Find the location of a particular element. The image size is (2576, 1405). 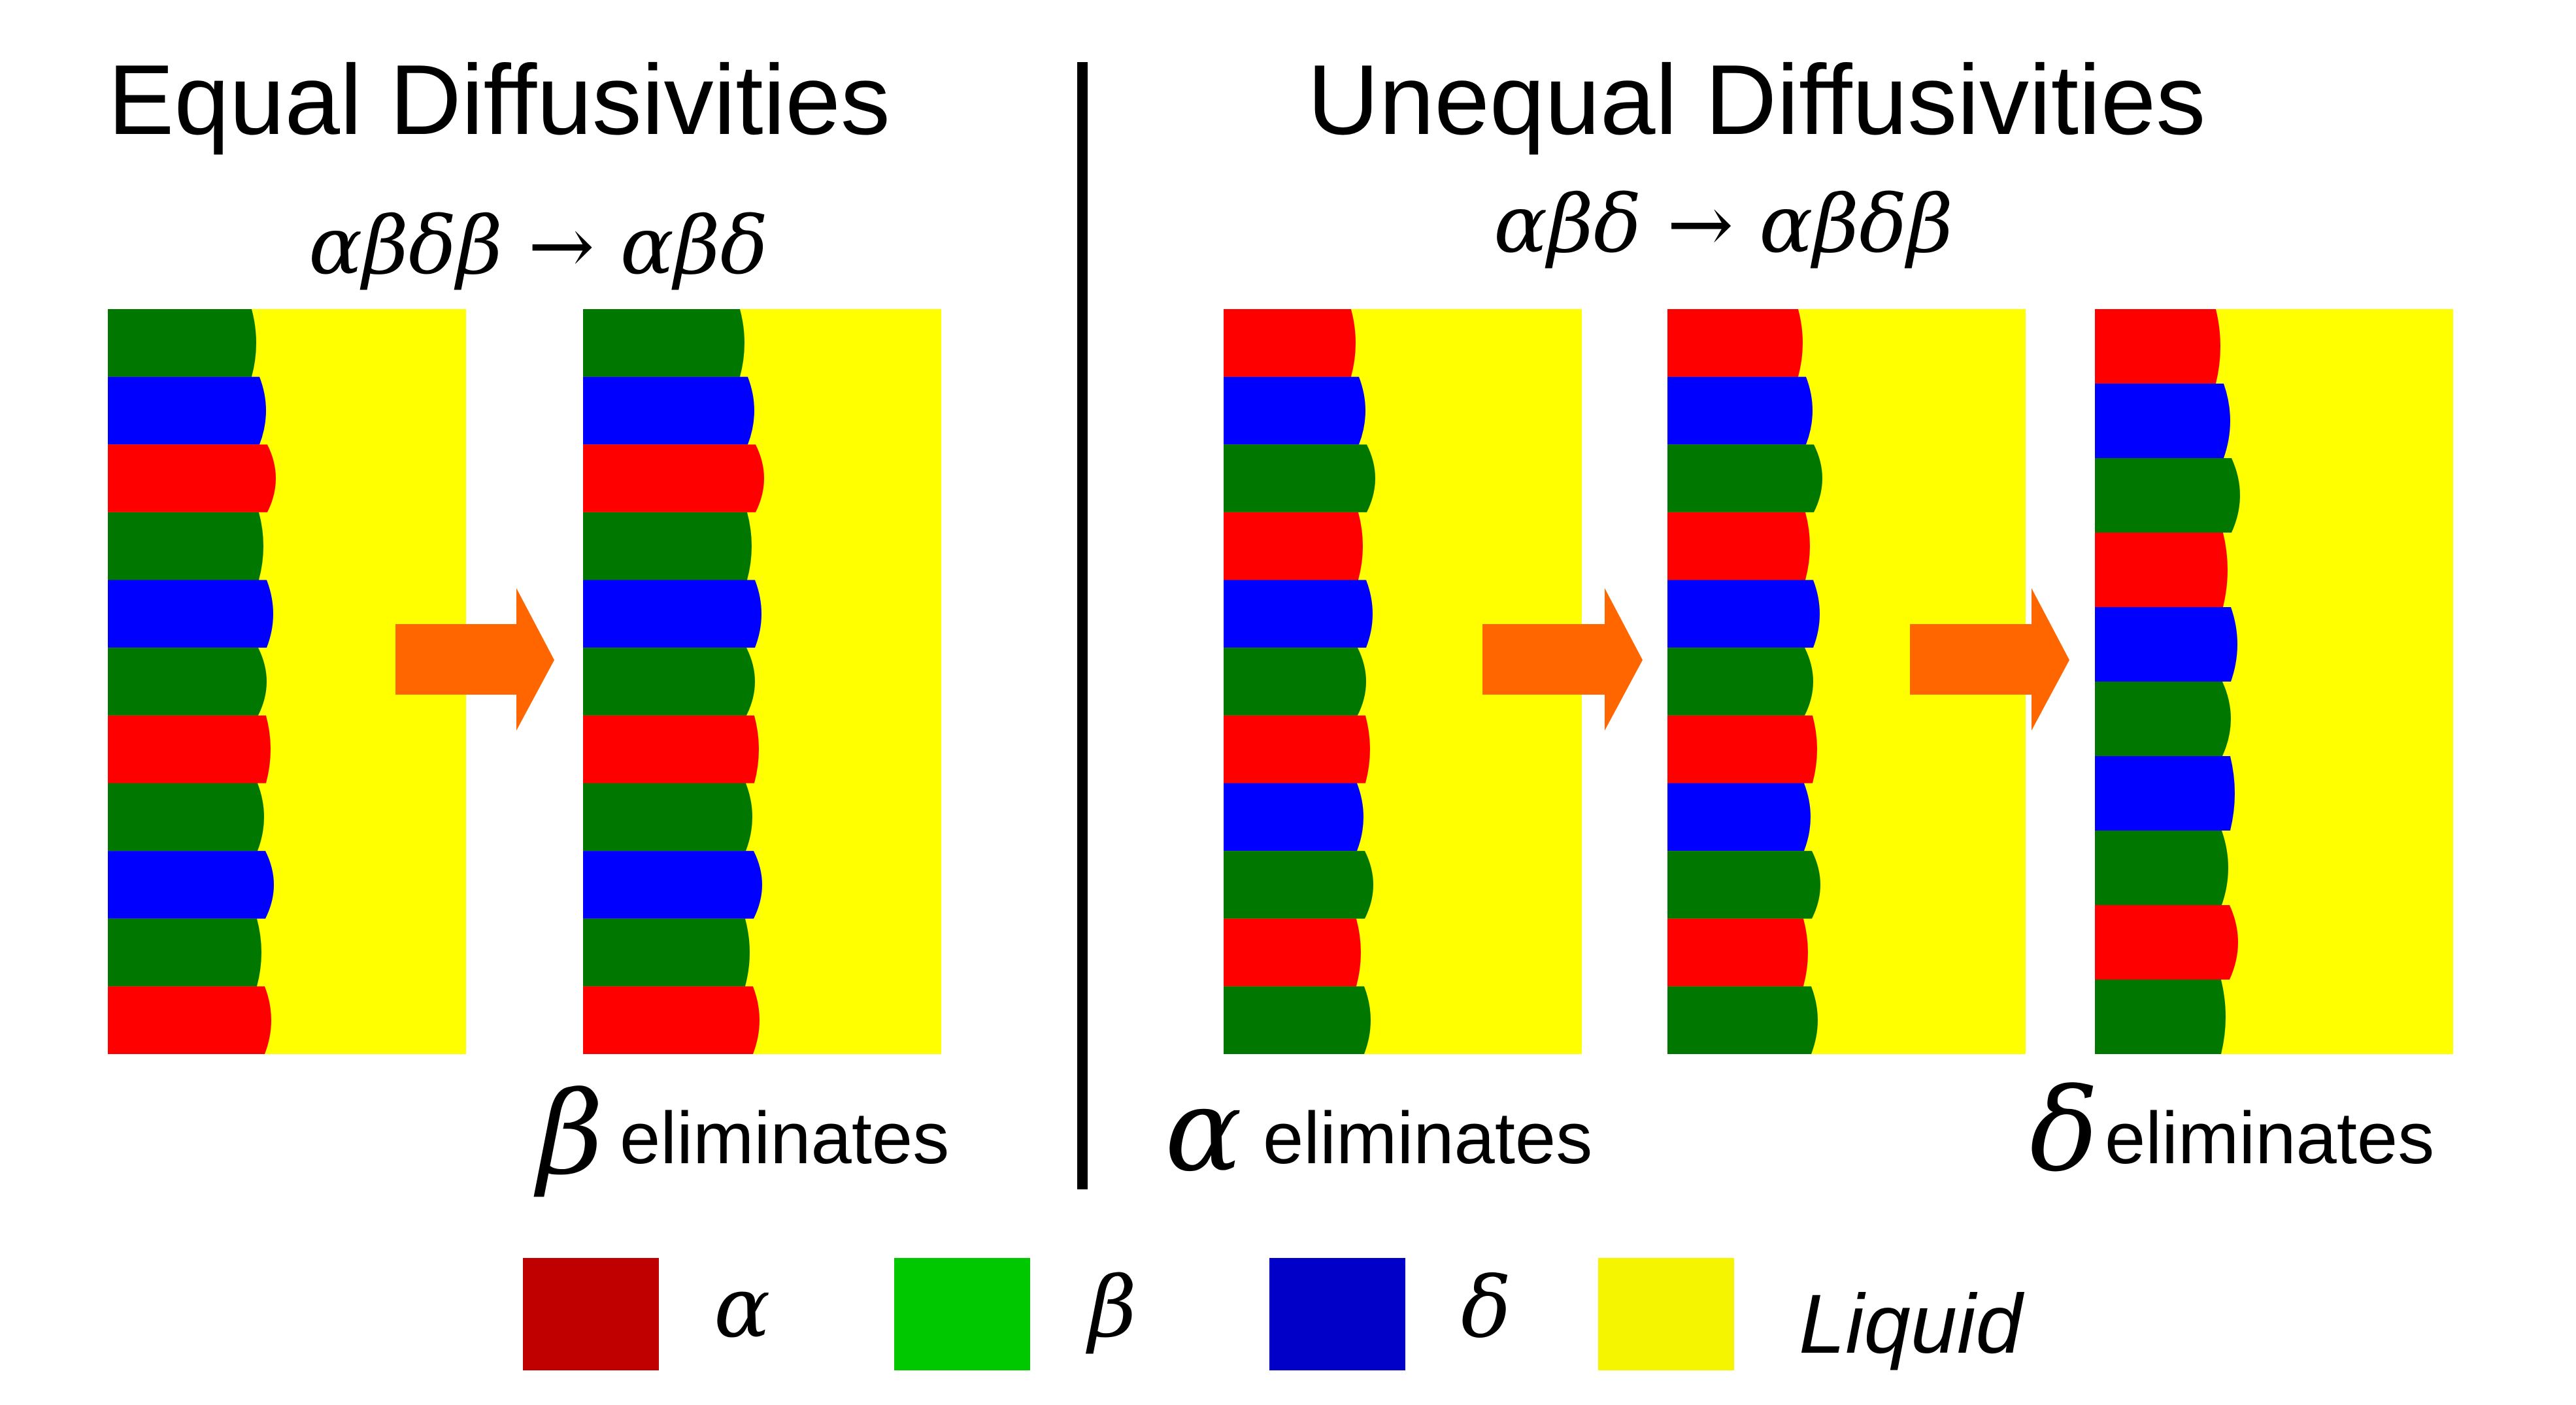

left-result-text: eliminates is located at coordinates (785, 1138).